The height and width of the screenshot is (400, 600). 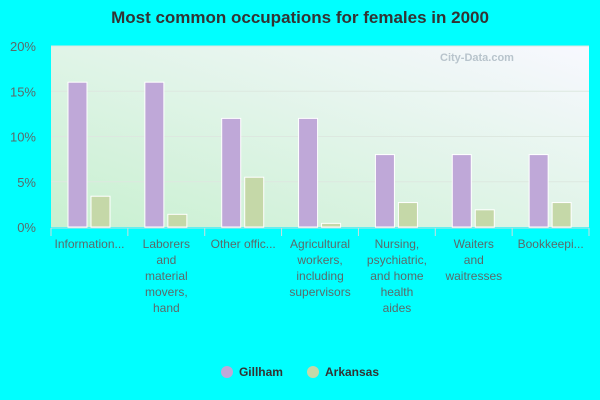 What do you see at coordinates (166, 276) in the screenshot?
I see `x-tick-label: Laborers and material movers, hand` at bounding box center [166, 276].